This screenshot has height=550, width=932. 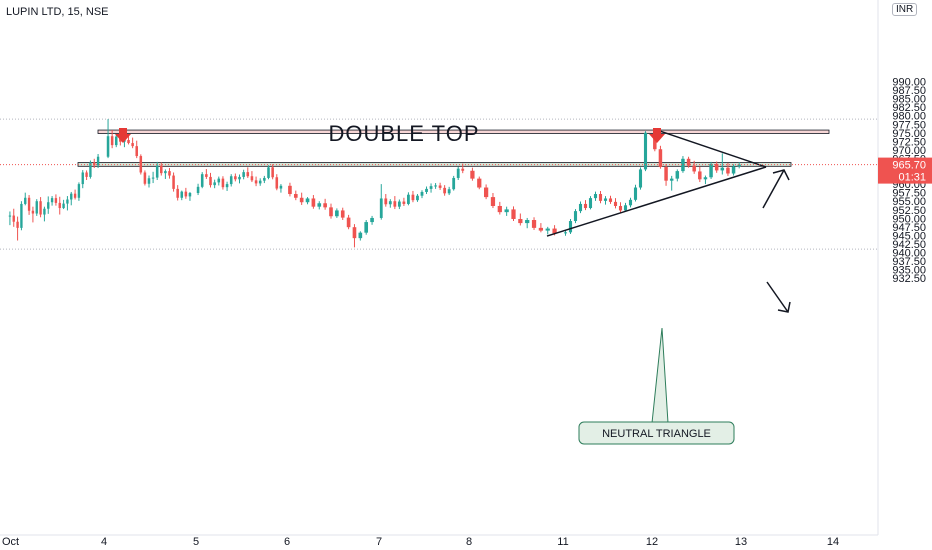 I want to click on time-tick-label: 13, so click(x=741, y=542).